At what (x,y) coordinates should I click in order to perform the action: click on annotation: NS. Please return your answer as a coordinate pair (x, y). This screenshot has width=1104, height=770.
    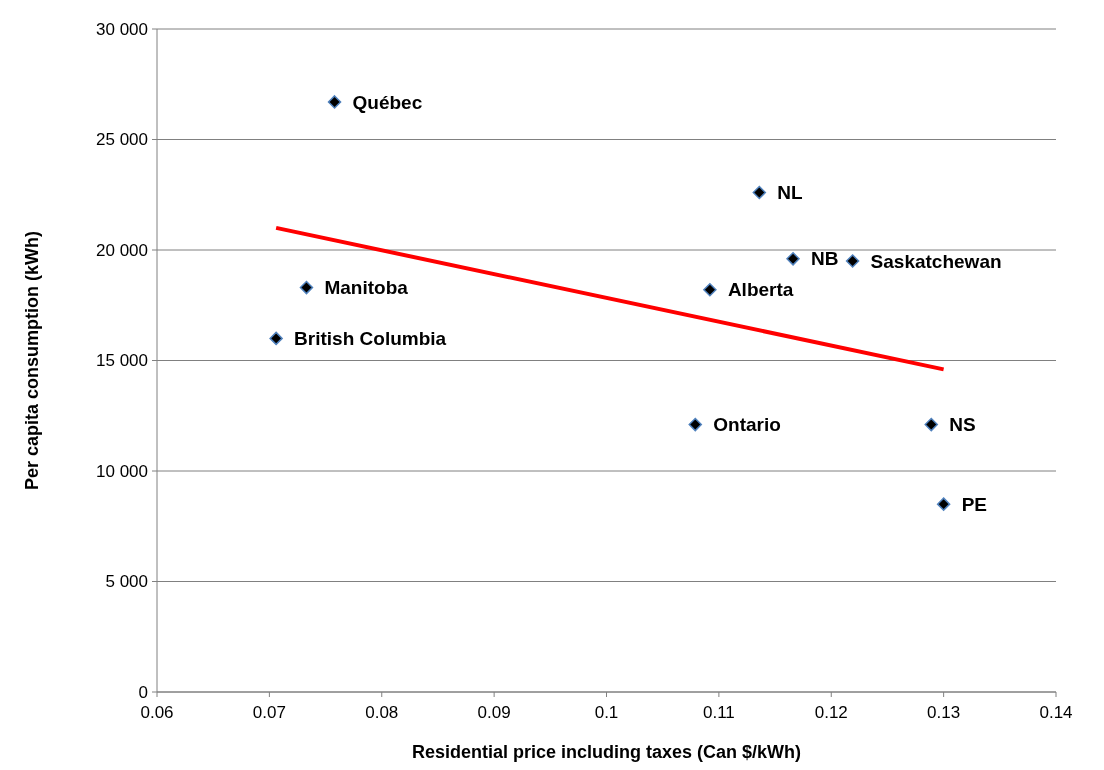
    Looking at the image, I should click on (962, 425).